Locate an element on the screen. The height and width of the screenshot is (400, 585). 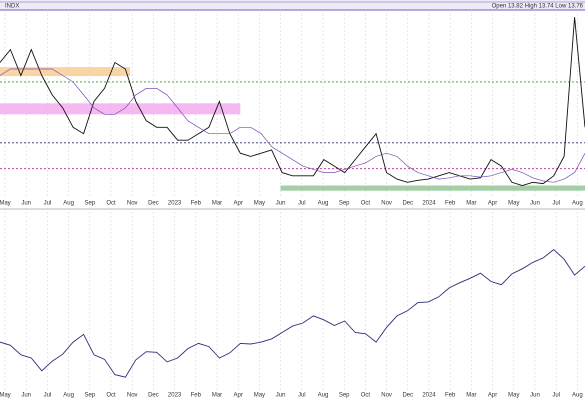
header-bar is located at coordinates (292, 5).